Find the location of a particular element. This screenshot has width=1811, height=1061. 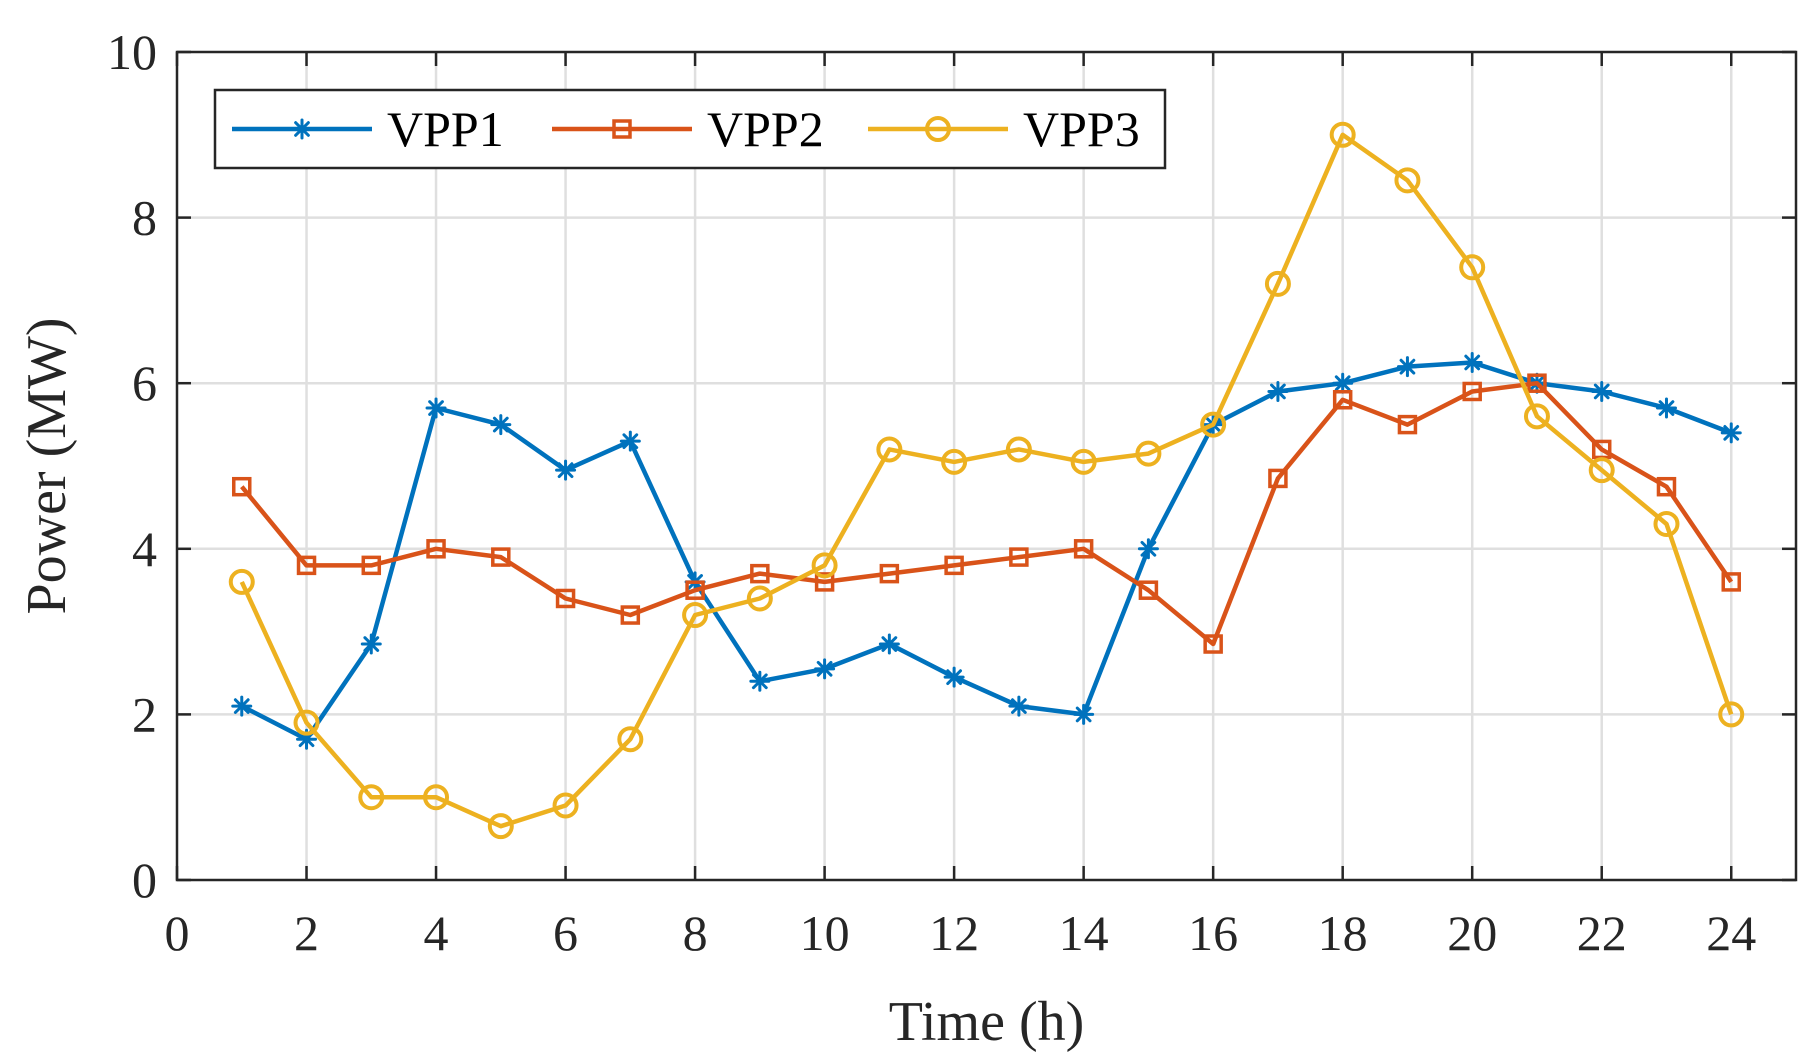

x-tick-label: 16 is located at coordinates (1213, 933).